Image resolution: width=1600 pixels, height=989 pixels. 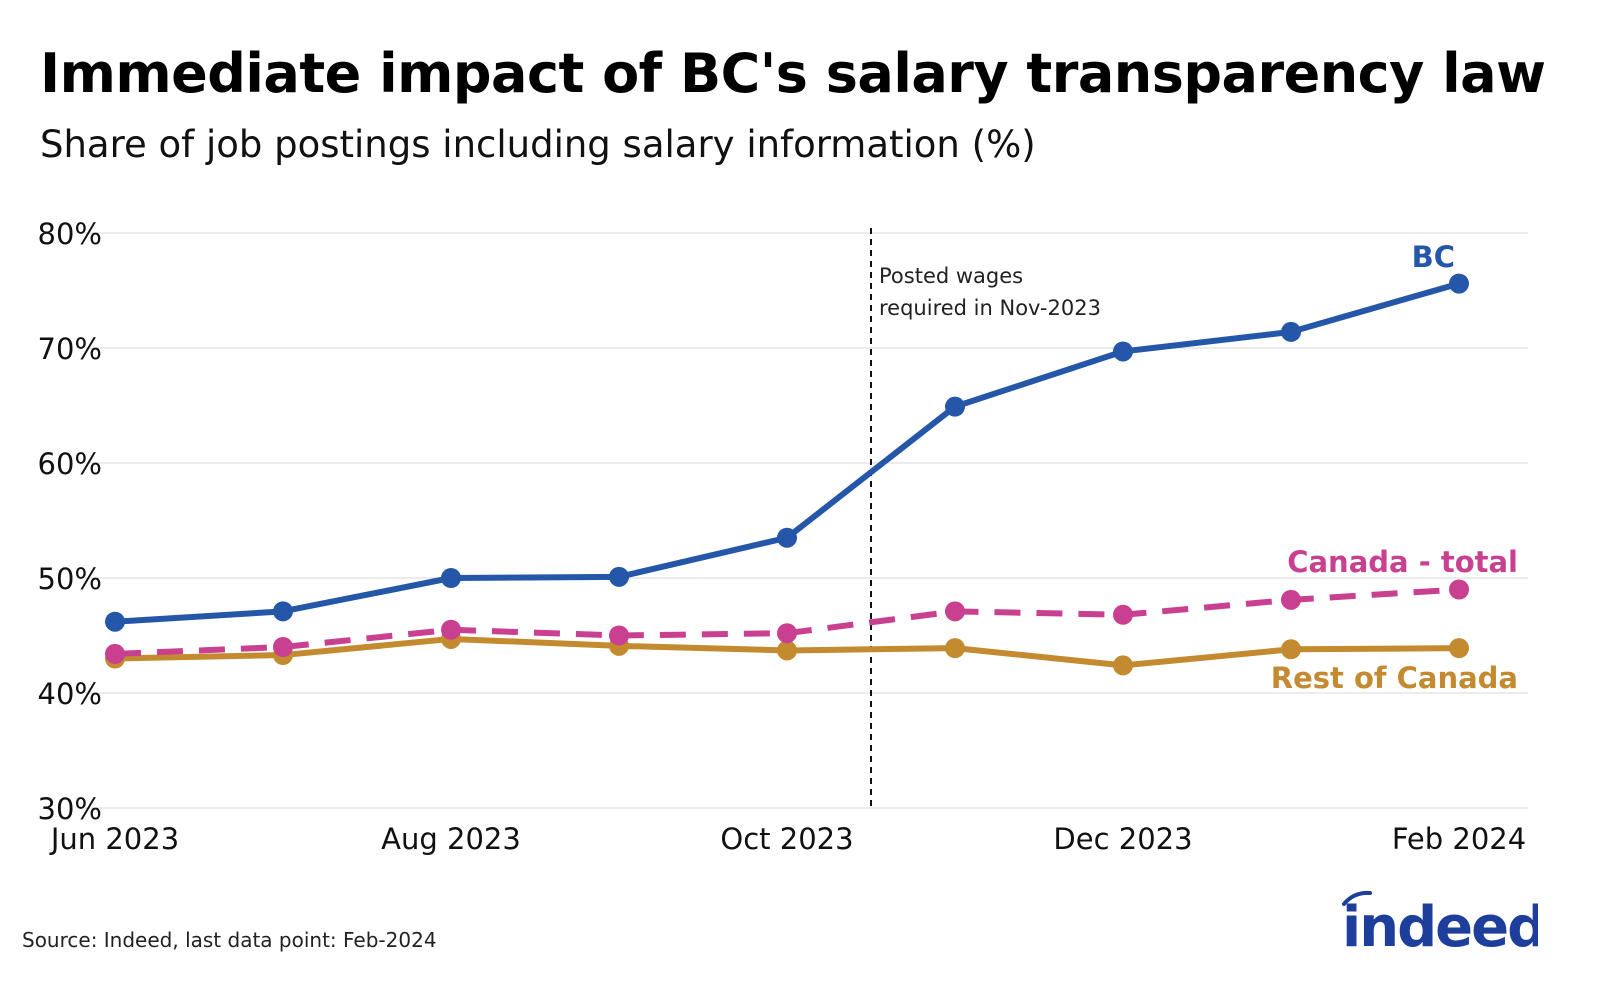 What do you see at coordinates (70, 809) in the screenshot?
I see `y-tick-label: 30%` at bounding box center [70, 809].